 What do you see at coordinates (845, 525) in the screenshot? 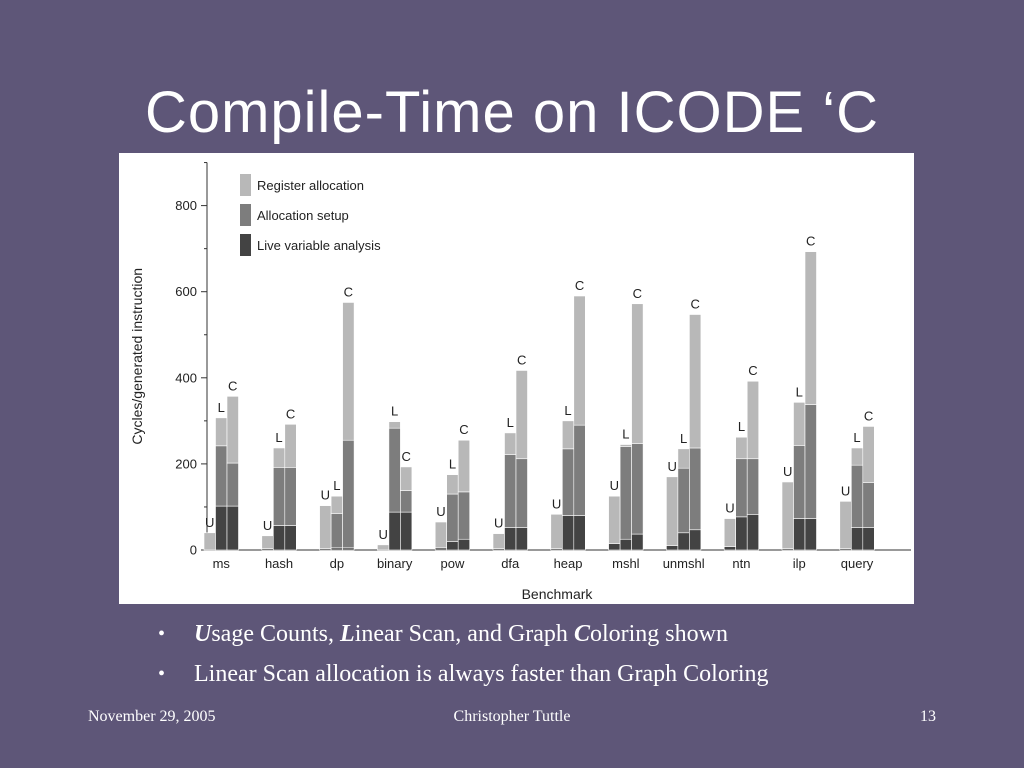
I see `bar-segment-query-U` at bounding box center [845, 525].